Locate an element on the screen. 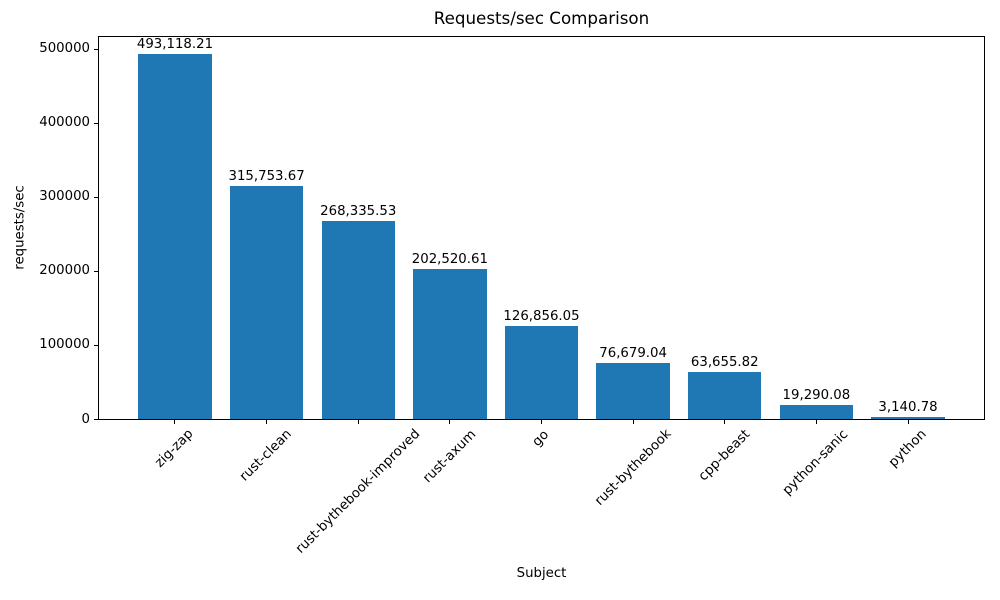  bar-value-label: 268,335.53 is located at coordinates (358, 211).